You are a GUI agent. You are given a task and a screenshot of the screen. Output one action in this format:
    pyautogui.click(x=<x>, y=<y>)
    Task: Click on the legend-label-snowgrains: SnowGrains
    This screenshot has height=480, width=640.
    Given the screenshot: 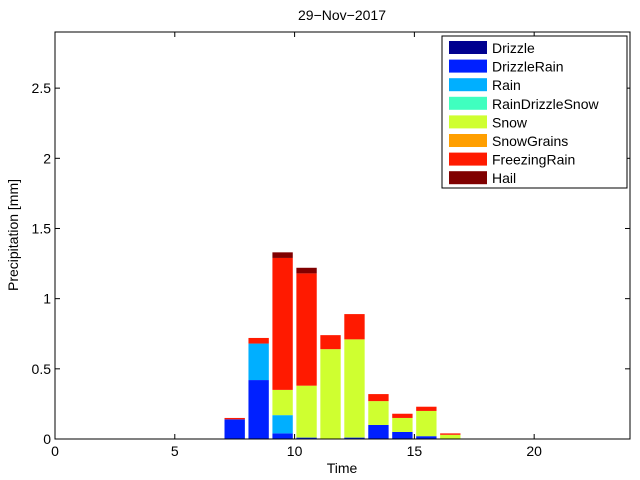 What is the action you would take?
    pyautogui.click(x=530, y=141)
    